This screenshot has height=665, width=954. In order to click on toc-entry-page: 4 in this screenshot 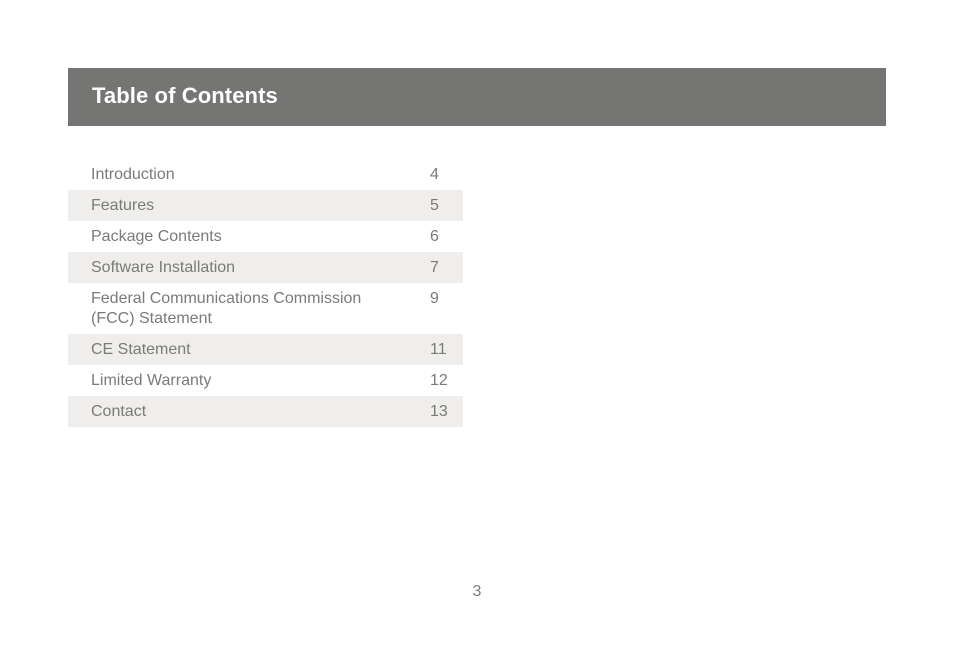, I will do `click(434, 174)`.